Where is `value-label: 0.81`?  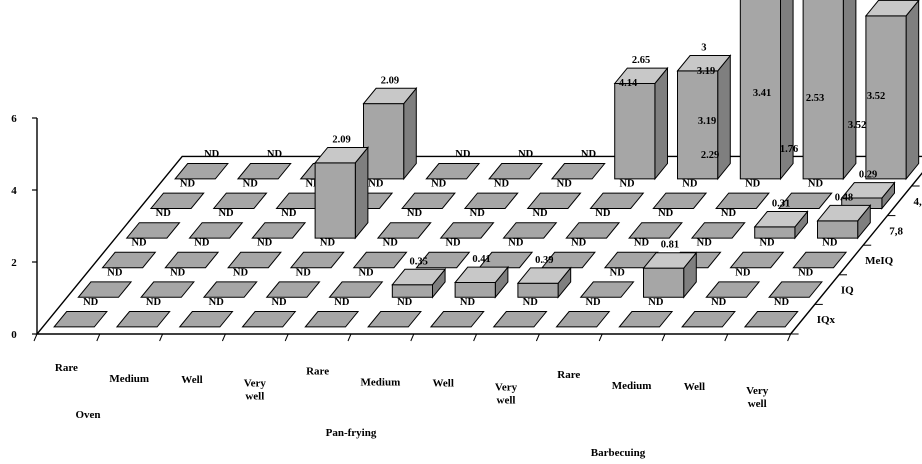 value-label: 0.81 is located at coordinates (670, 245).